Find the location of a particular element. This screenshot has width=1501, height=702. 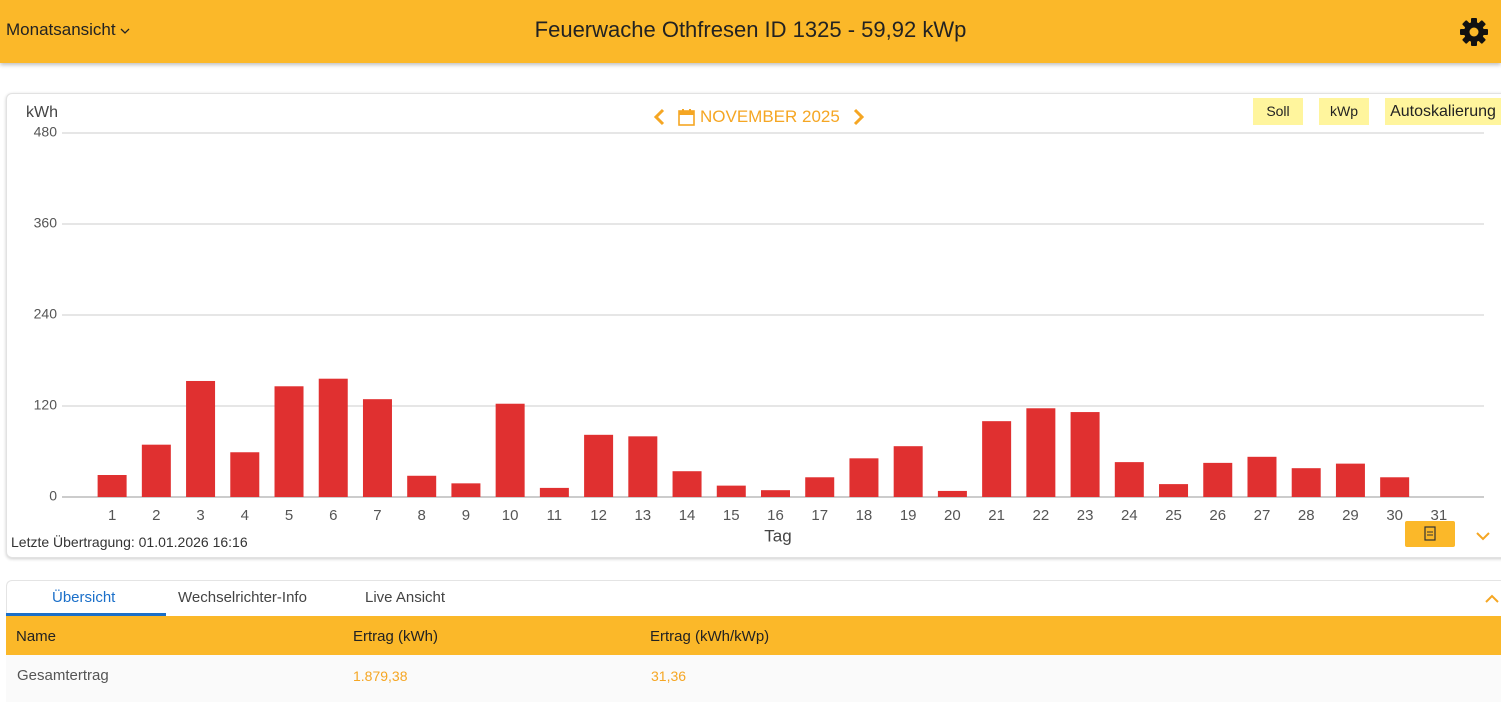

chevron-down is located at coordinates (125, 31).